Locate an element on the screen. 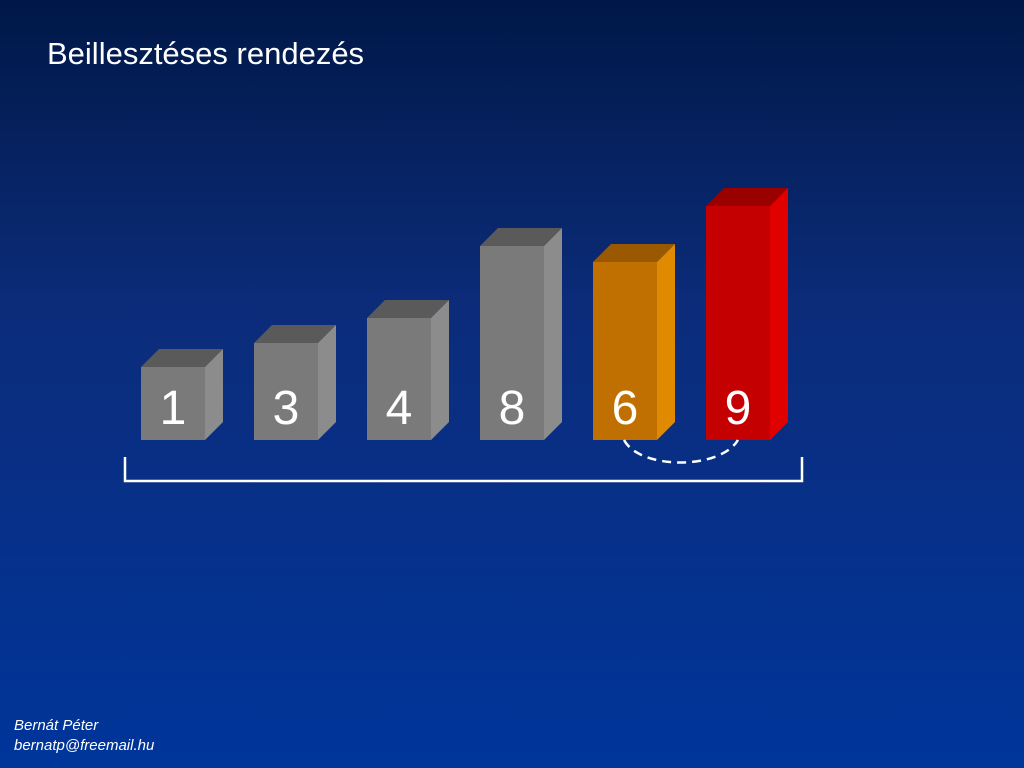 The height and width of the screenshot is (768, 1024). bar-label: 9 is located at coordinates (738, 408).